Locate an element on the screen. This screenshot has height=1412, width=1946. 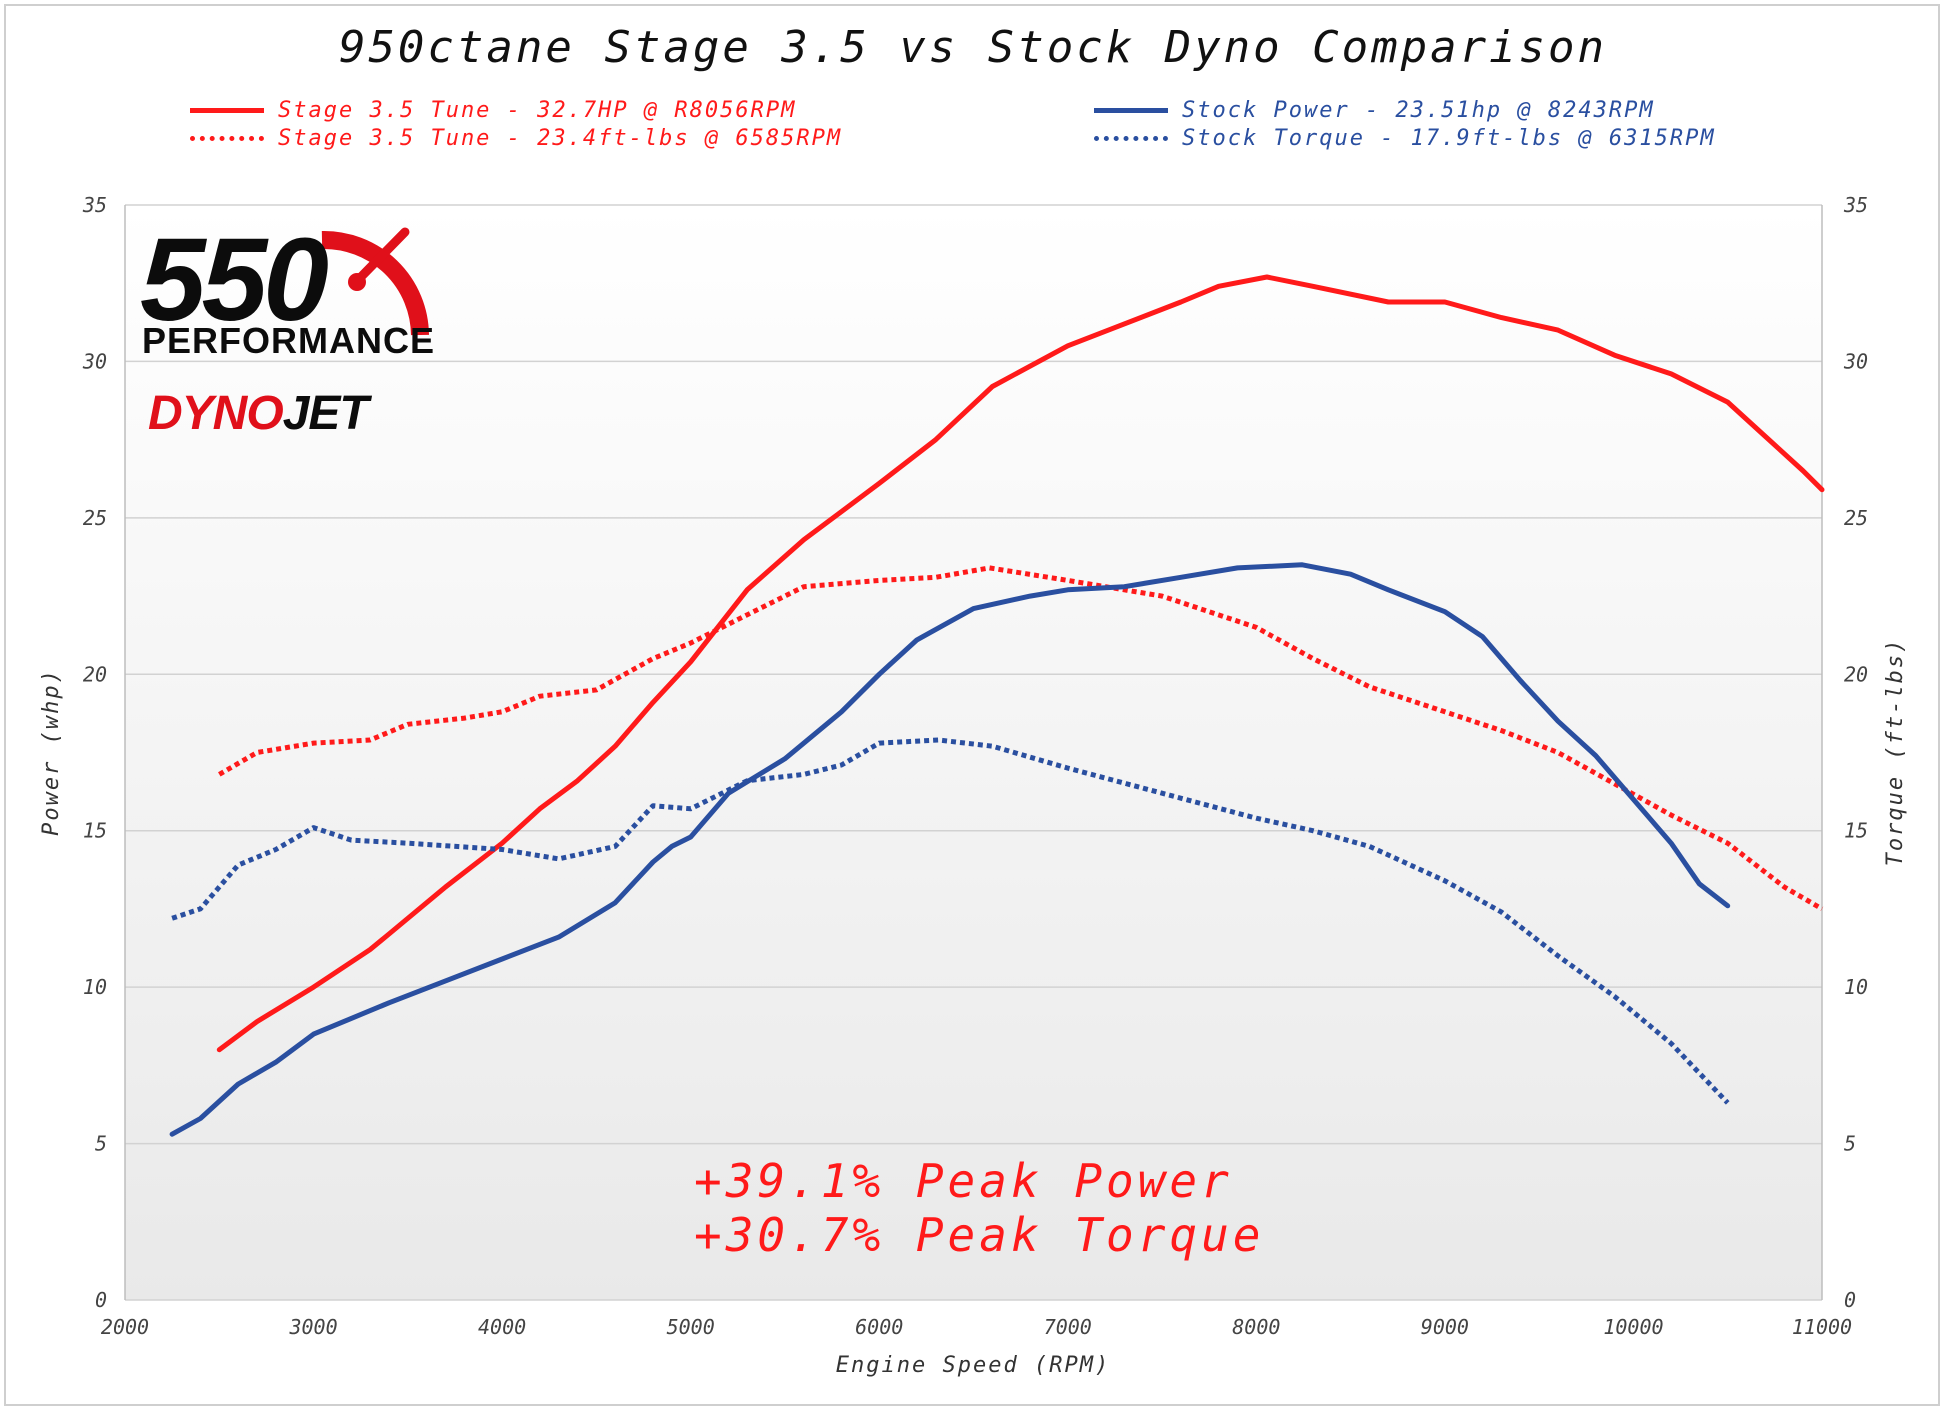
annotation-peak-power: +39.1% Peak Power is located at coordinates (963, 1181).